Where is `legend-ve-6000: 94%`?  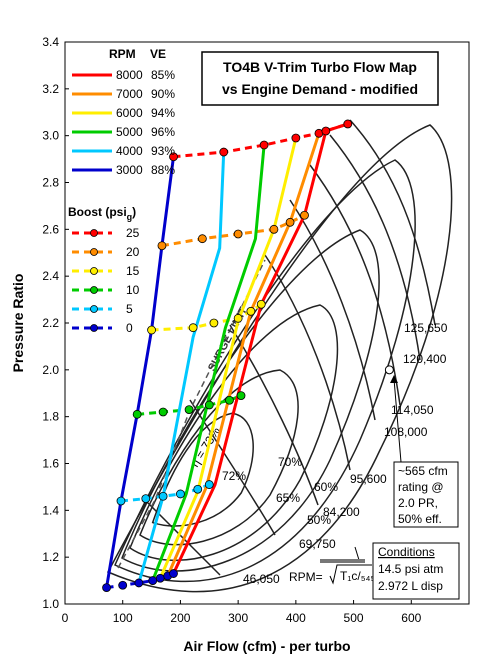 legend-ve-6000: 94% is located at coordinates (163, 113).